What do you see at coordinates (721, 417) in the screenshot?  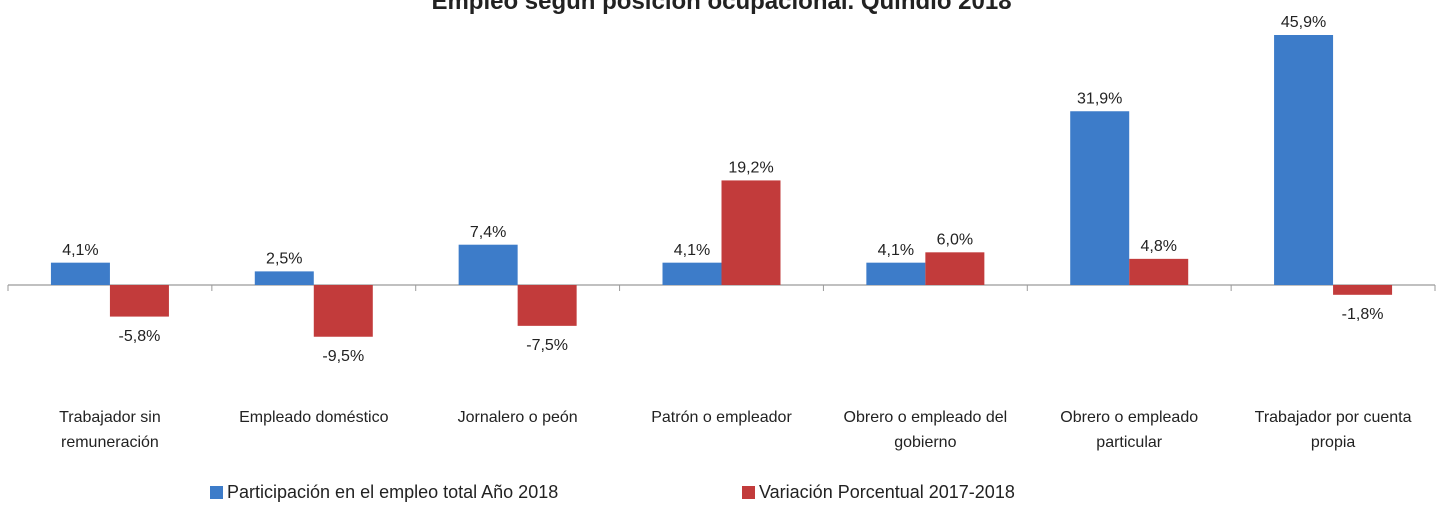 I see `x-tick-label: Patrón o empleador` at bounding box center [721, 417].